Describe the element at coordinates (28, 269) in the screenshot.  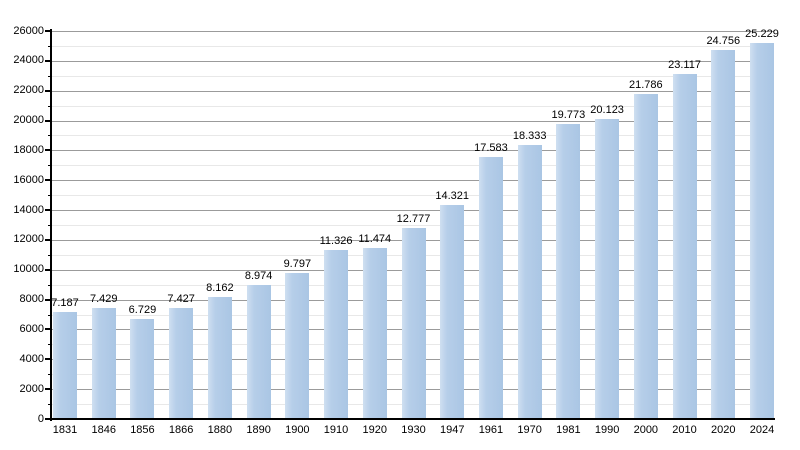
I see `y-tick-label: 10000` at that location.